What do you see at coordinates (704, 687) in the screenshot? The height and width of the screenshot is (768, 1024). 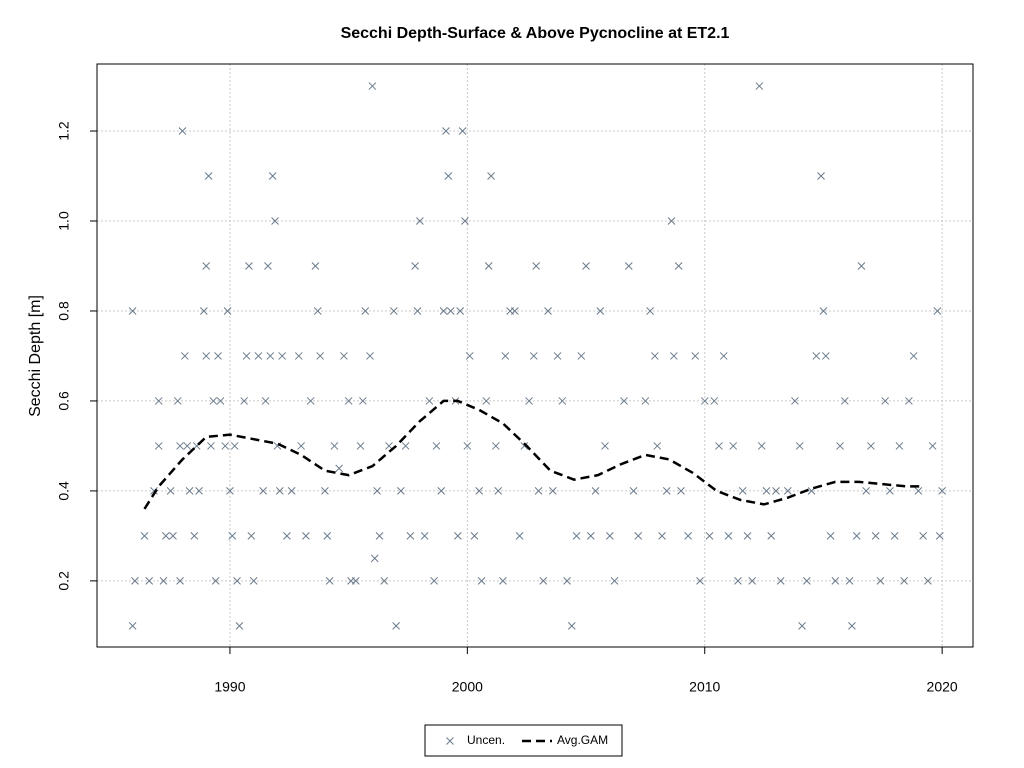 I see `x-tick-label: 2010` at bounding box center [704, 687].